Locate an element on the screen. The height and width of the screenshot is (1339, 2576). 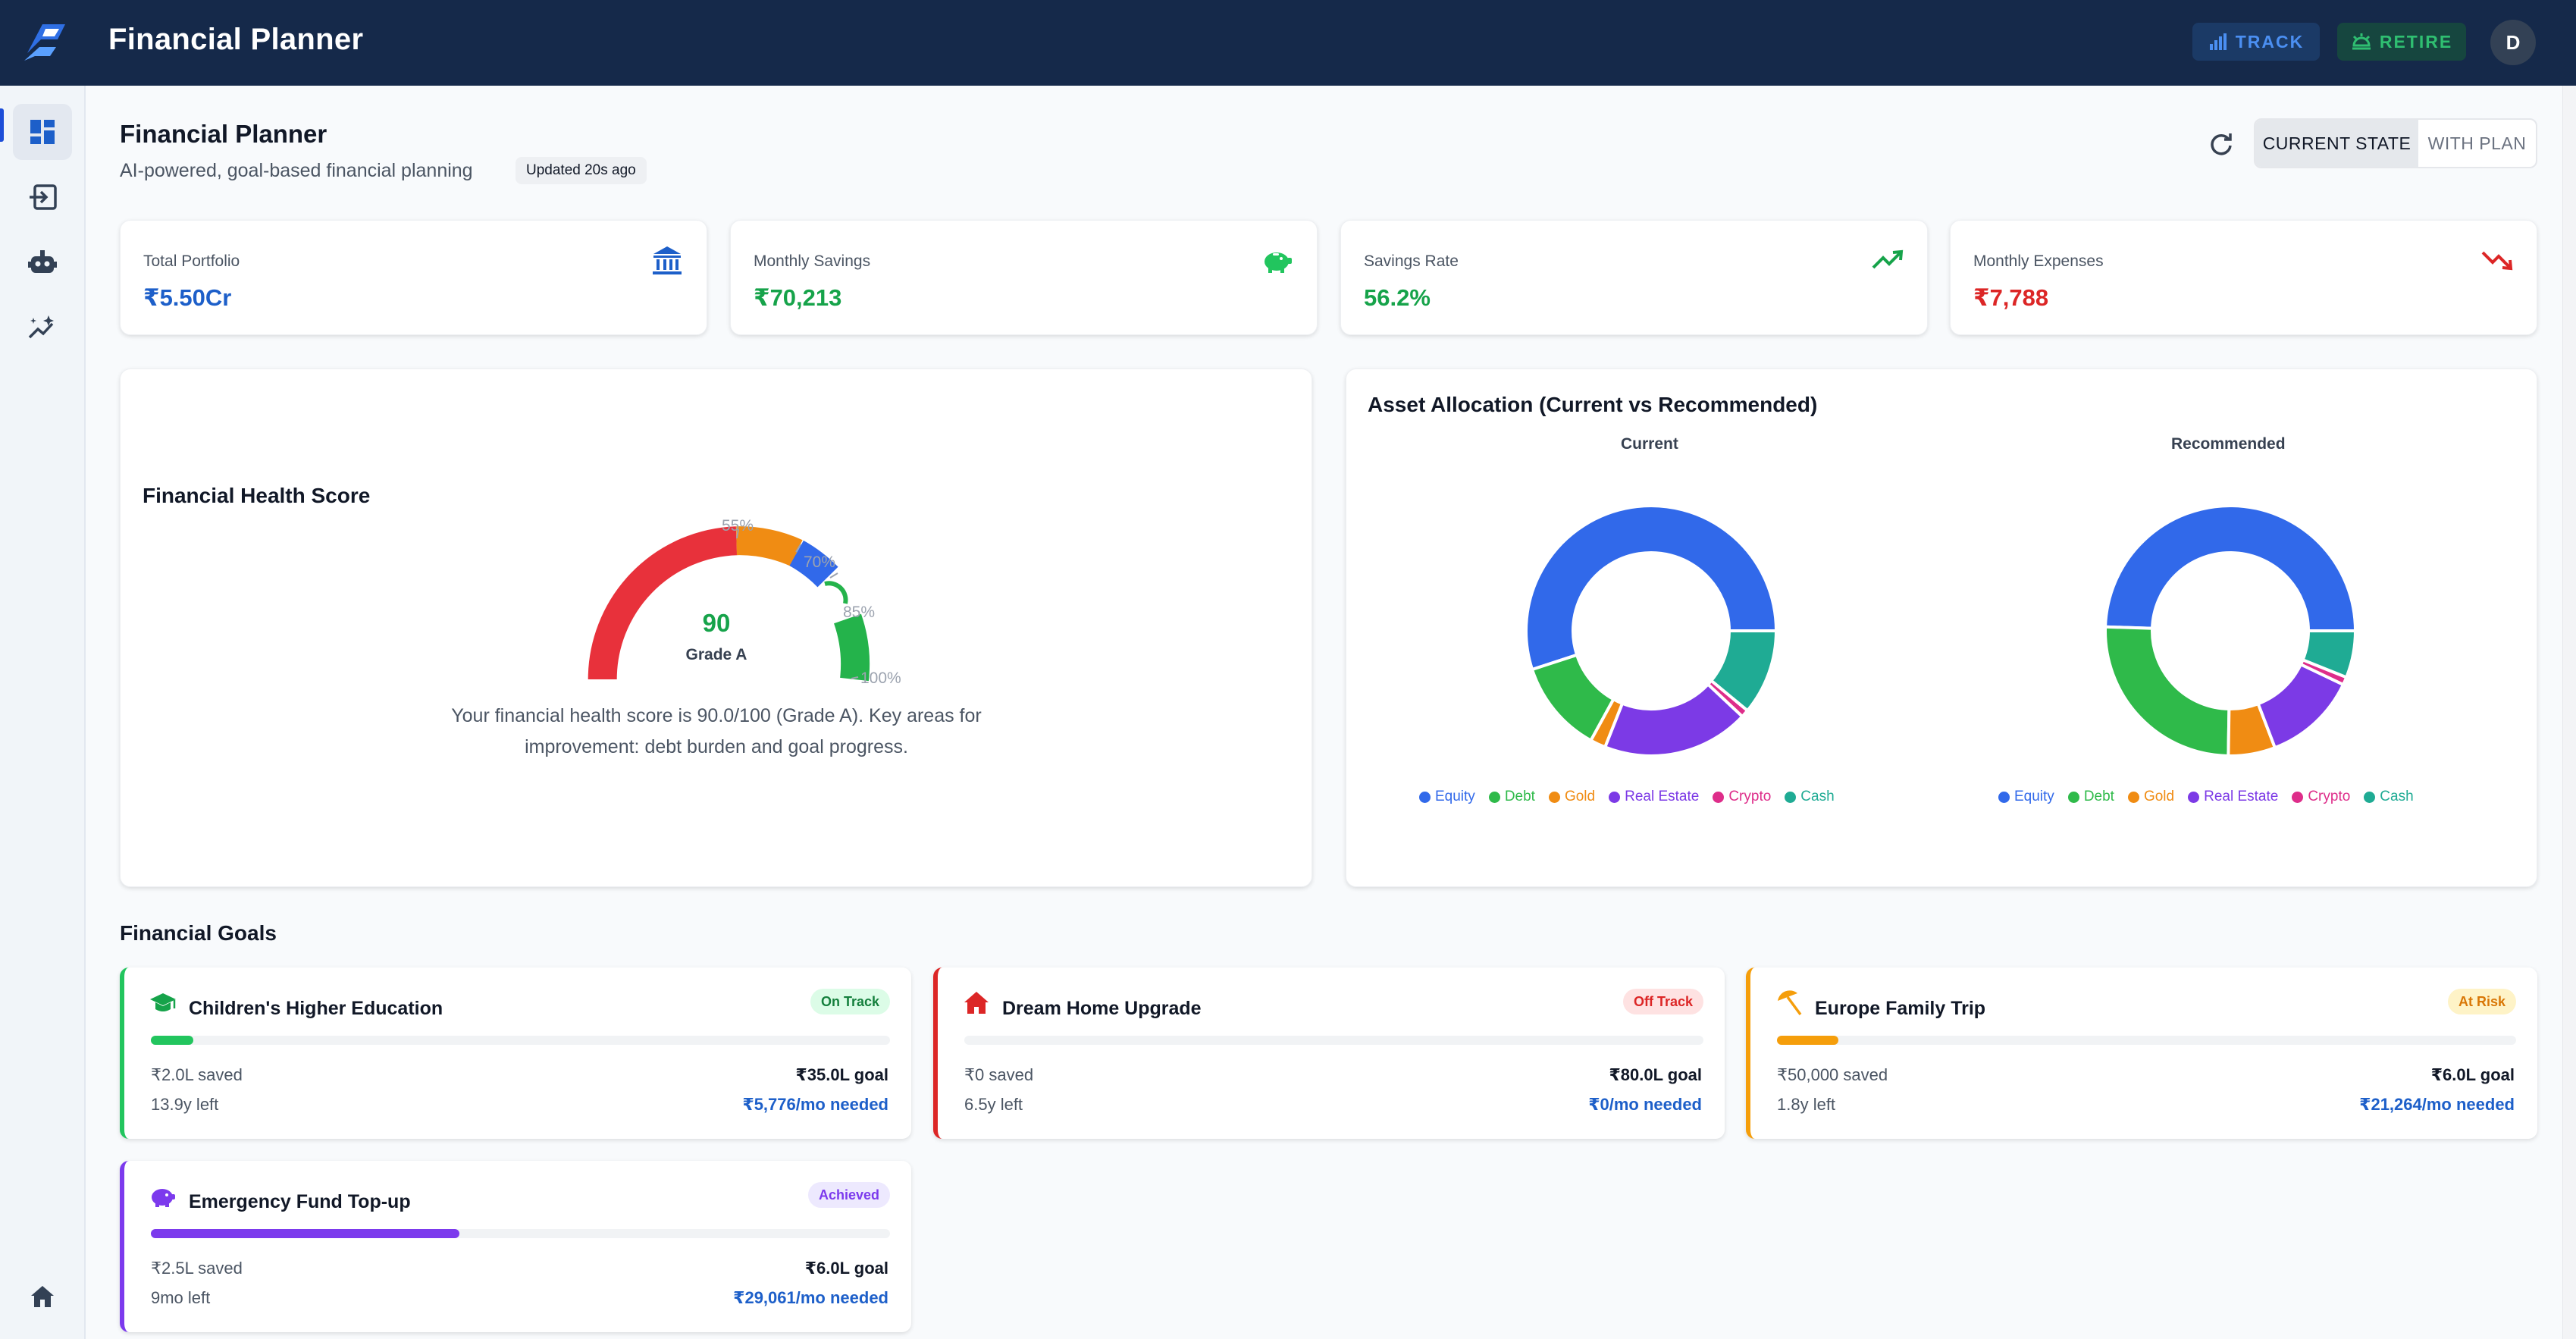
sidebar-item-insights is located at coordinates (42, 327).